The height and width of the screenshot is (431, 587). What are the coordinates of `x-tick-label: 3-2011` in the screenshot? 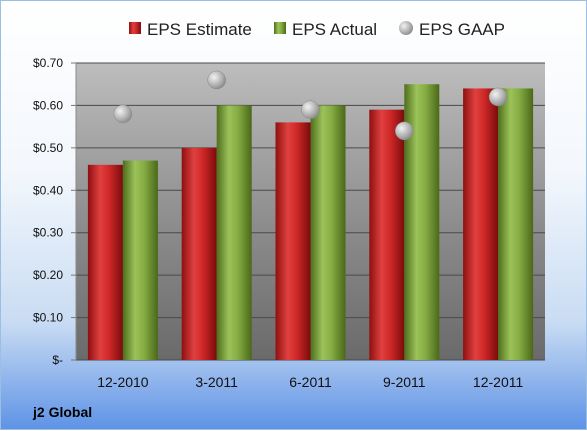 It's located at (216, 382).